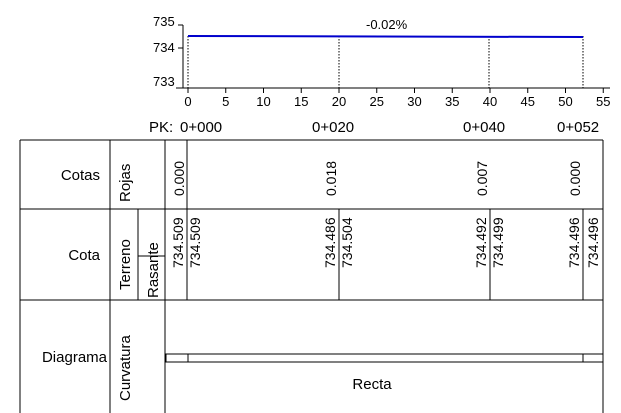 Image resolution: width=621 pixels, height=413 pixels. What do you see at coordinates (75, 357) in the screenshot?
I see `row-label-diagrama: Diagrama` at bounding box center [75, 357].